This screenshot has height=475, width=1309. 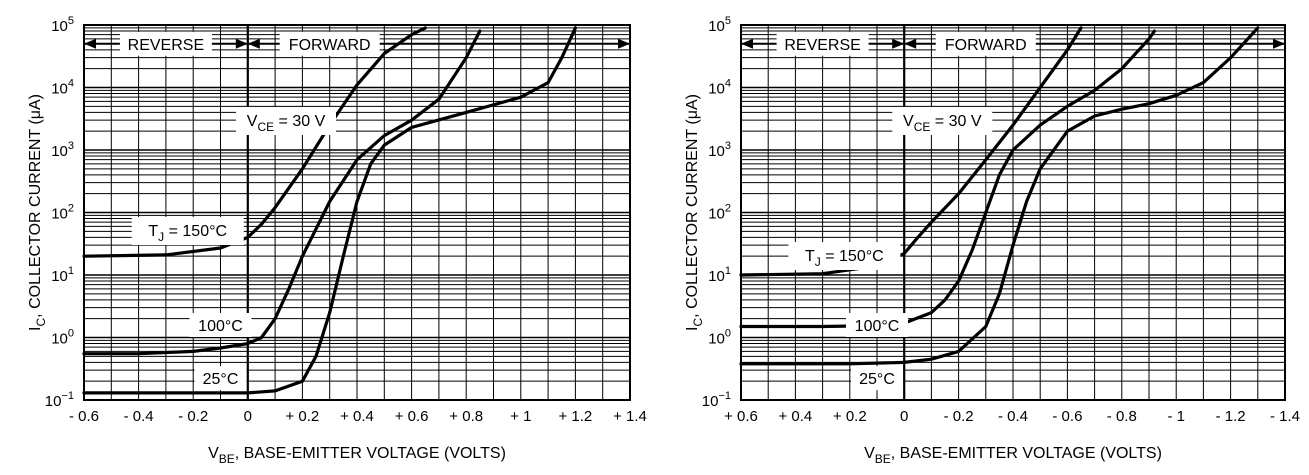 What do you see at coordinates (1285, 416) in the screenshot?
I see `x-tick-label: - 1.4` at bounding box center [1285, 416].